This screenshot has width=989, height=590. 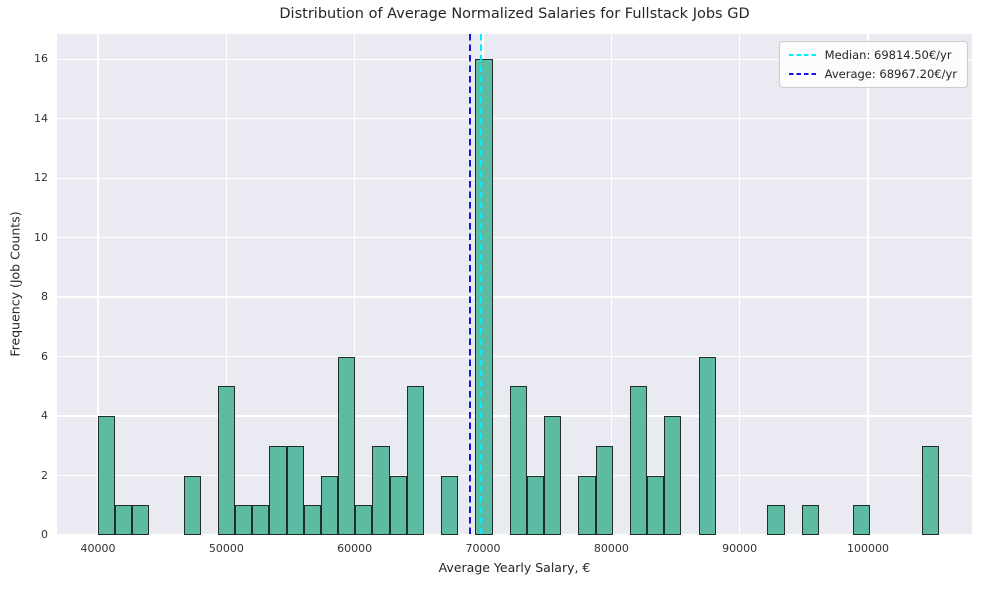 I want to click on legend-label-median: Median: 69814.50€/yr, so click(x=888, y=55).